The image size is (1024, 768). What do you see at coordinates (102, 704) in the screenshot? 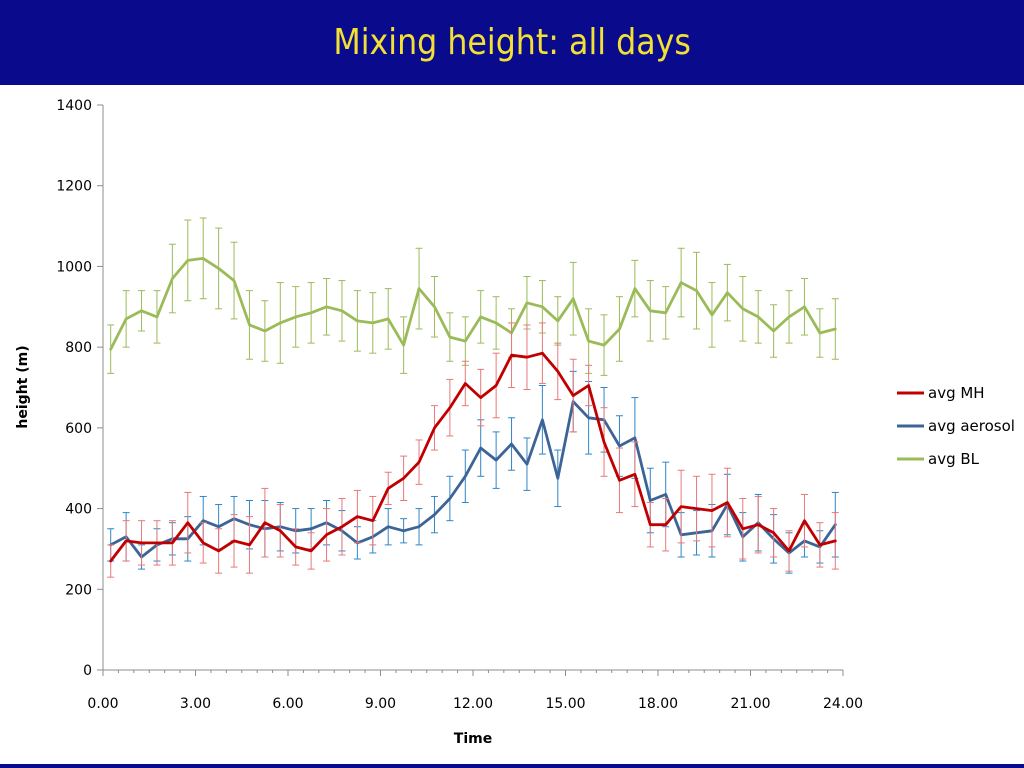
I see `x-tick-label: 0.00` at bounding box center [102, 704].